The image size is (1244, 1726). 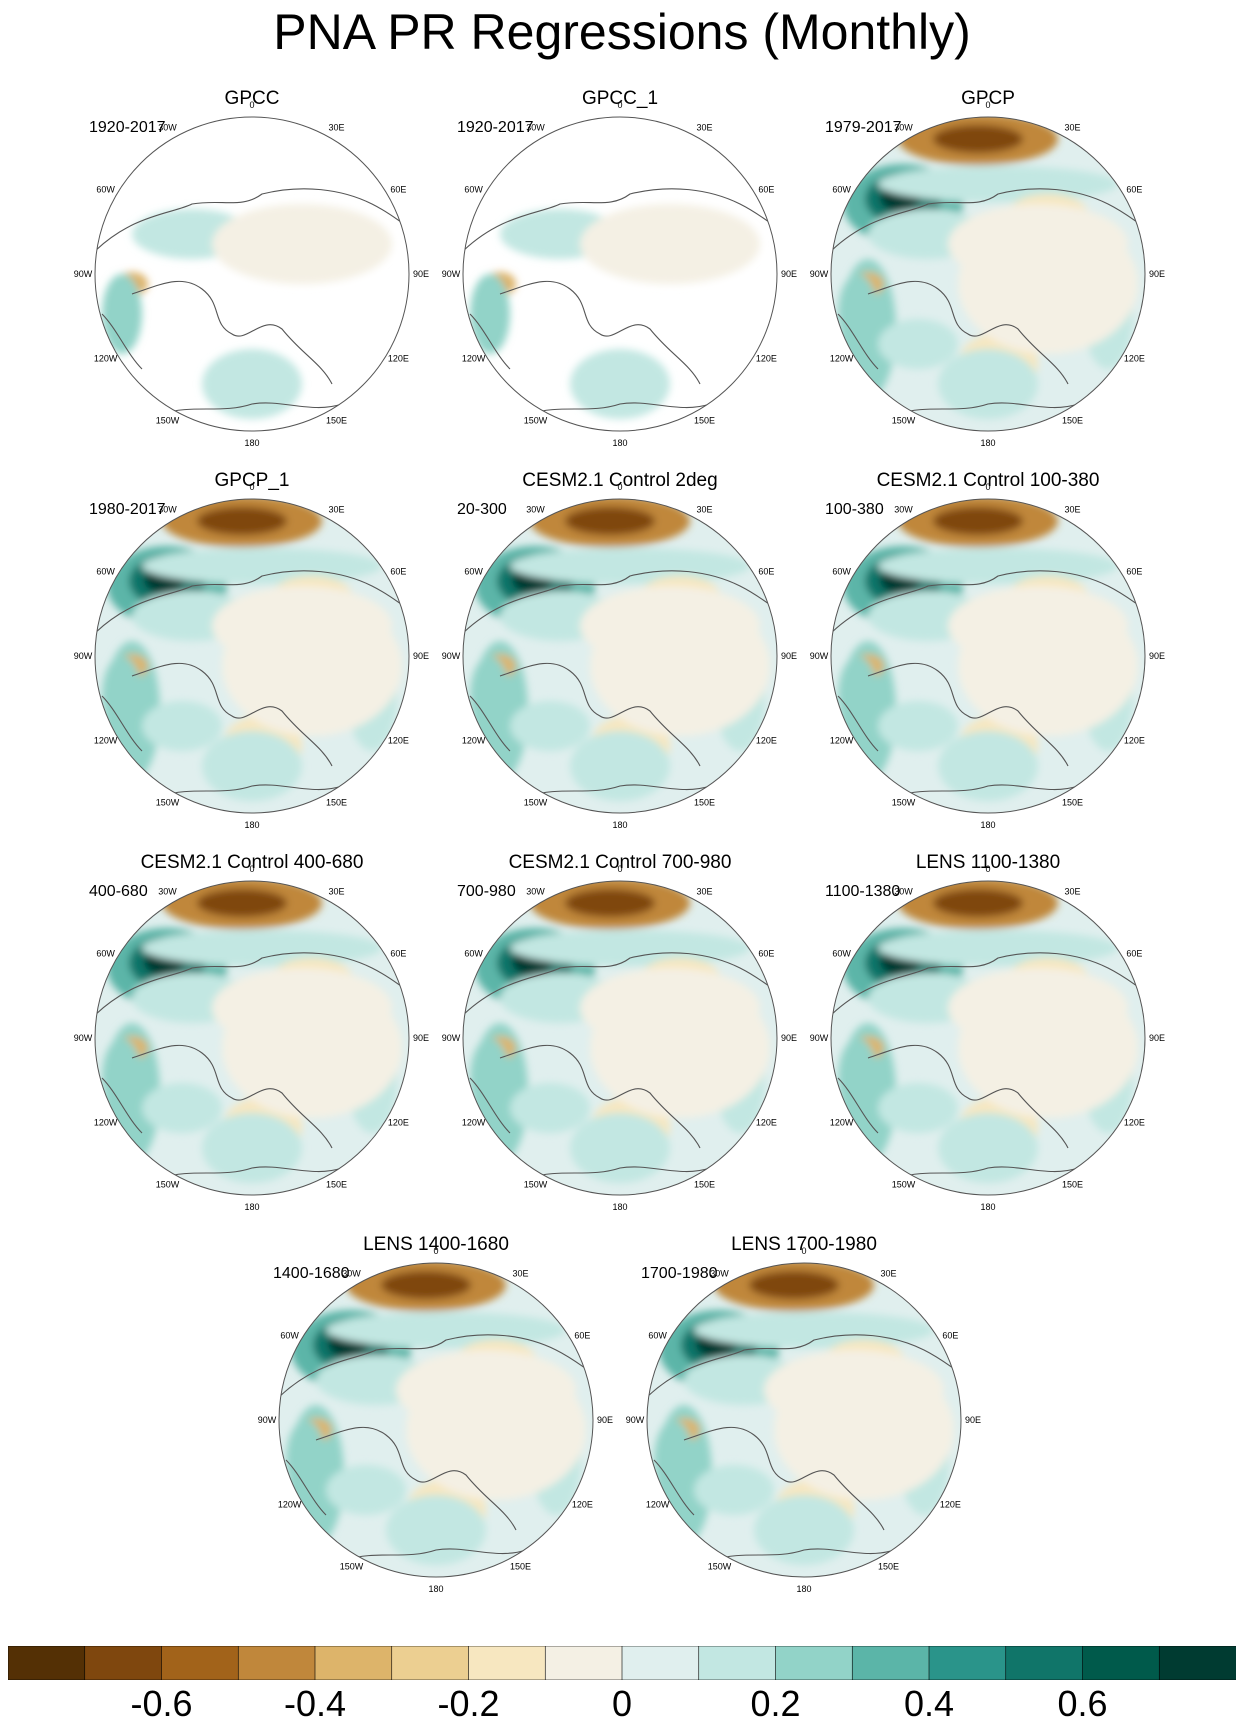 I want to click on panel-period: 1700-1980, so click(x=679, y=1273).